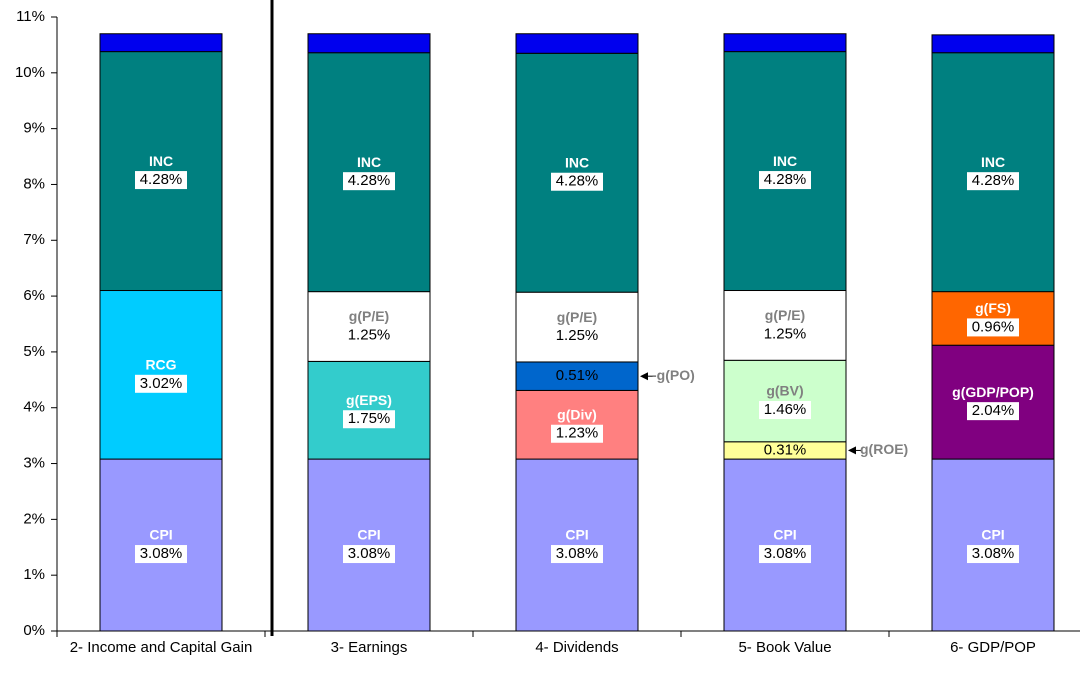 The height and width of the screenshot is (698, 1085). What do you see at coordinates (884, 449) in the screenshot?
I see `segment-name: g(ROE)` at bounding box center [884, 449].